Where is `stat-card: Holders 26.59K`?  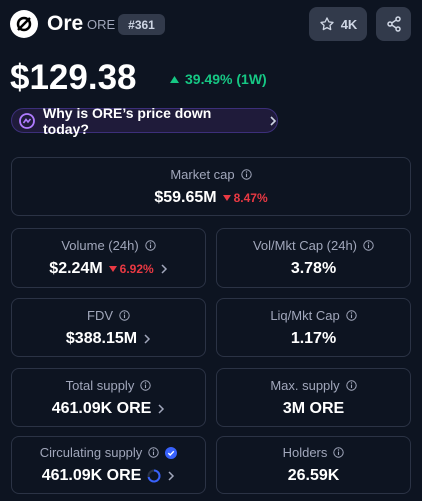
stat-card: Holders 26.59K is located at coordinates (313, 465).